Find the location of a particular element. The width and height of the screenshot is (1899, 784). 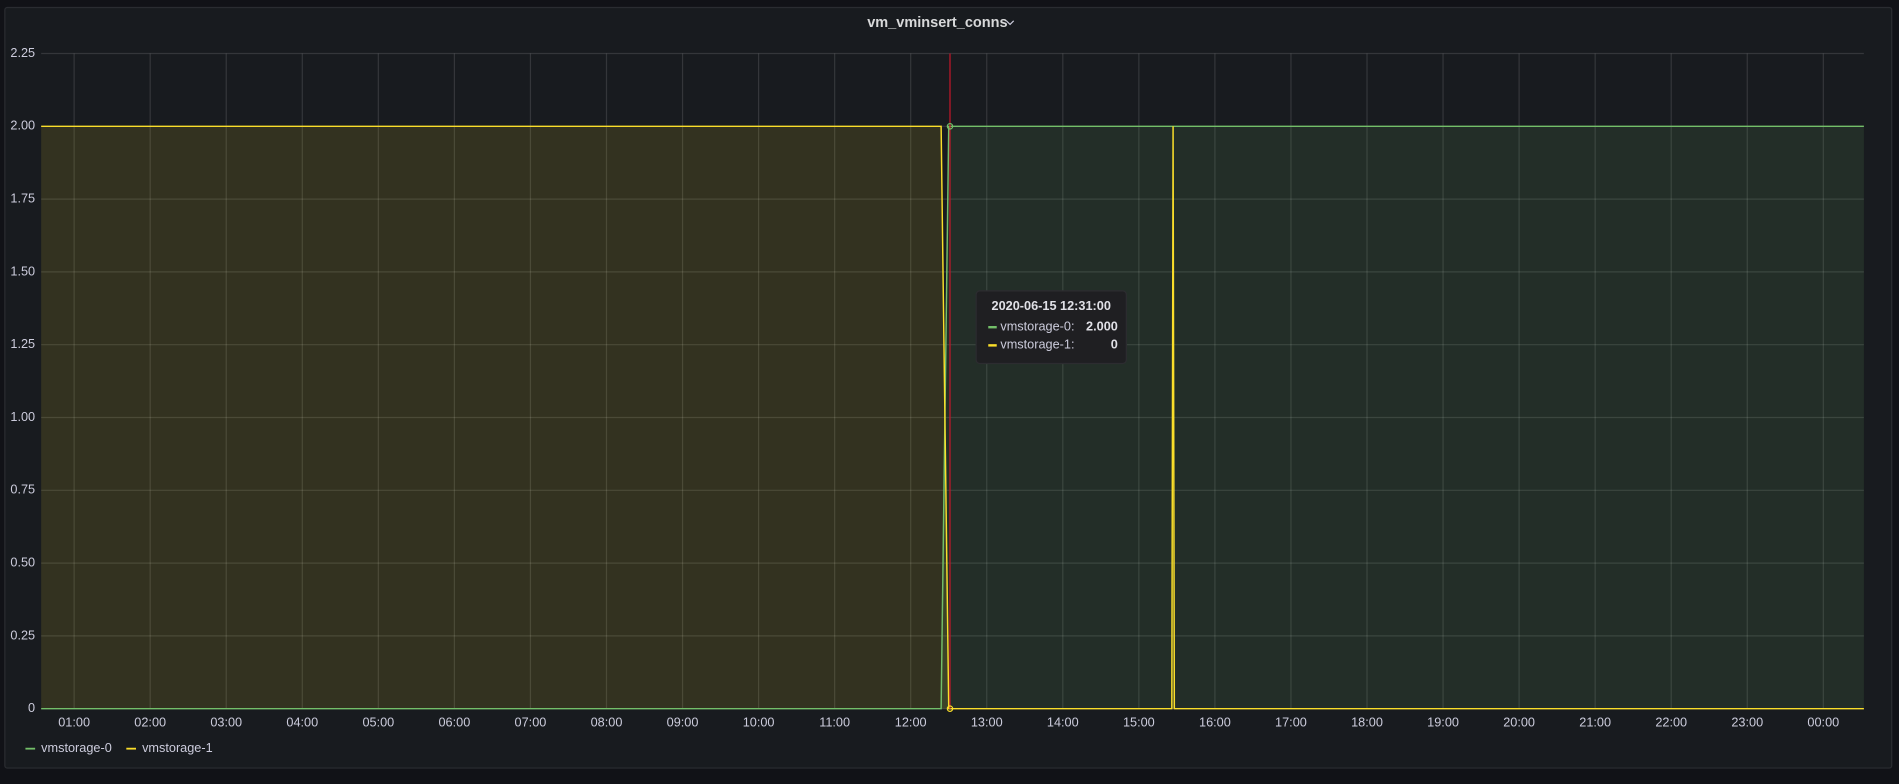

y-tick-label: 1.00 is located at coordinates (22, 416).